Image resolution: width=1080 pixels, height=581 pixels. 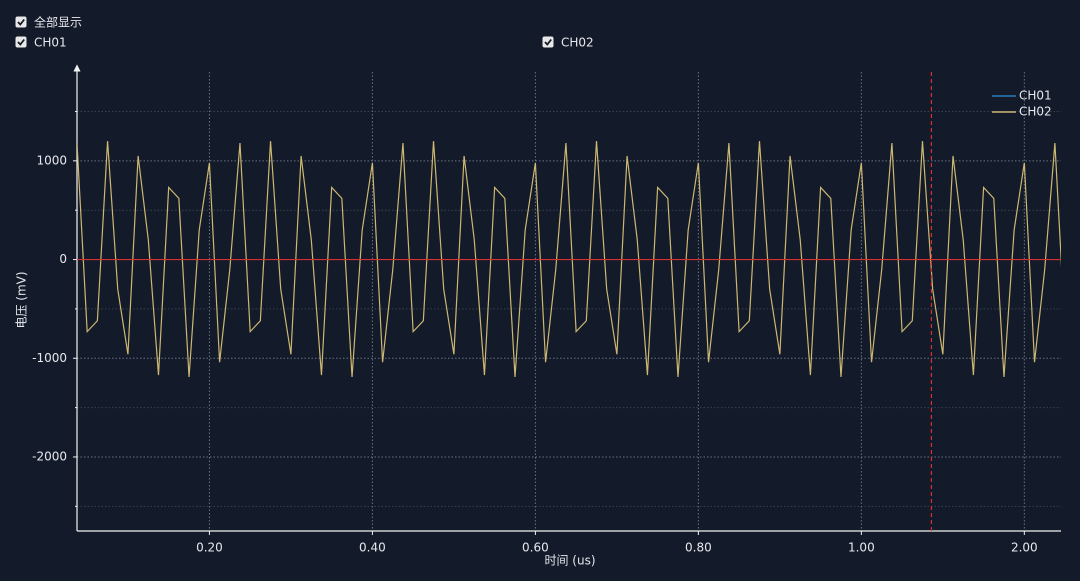 What do you see at coordinates (22, 299) in the screenshot?
I see `y-axis-label: 电压 (mV)` at bounding box center [22, 299].